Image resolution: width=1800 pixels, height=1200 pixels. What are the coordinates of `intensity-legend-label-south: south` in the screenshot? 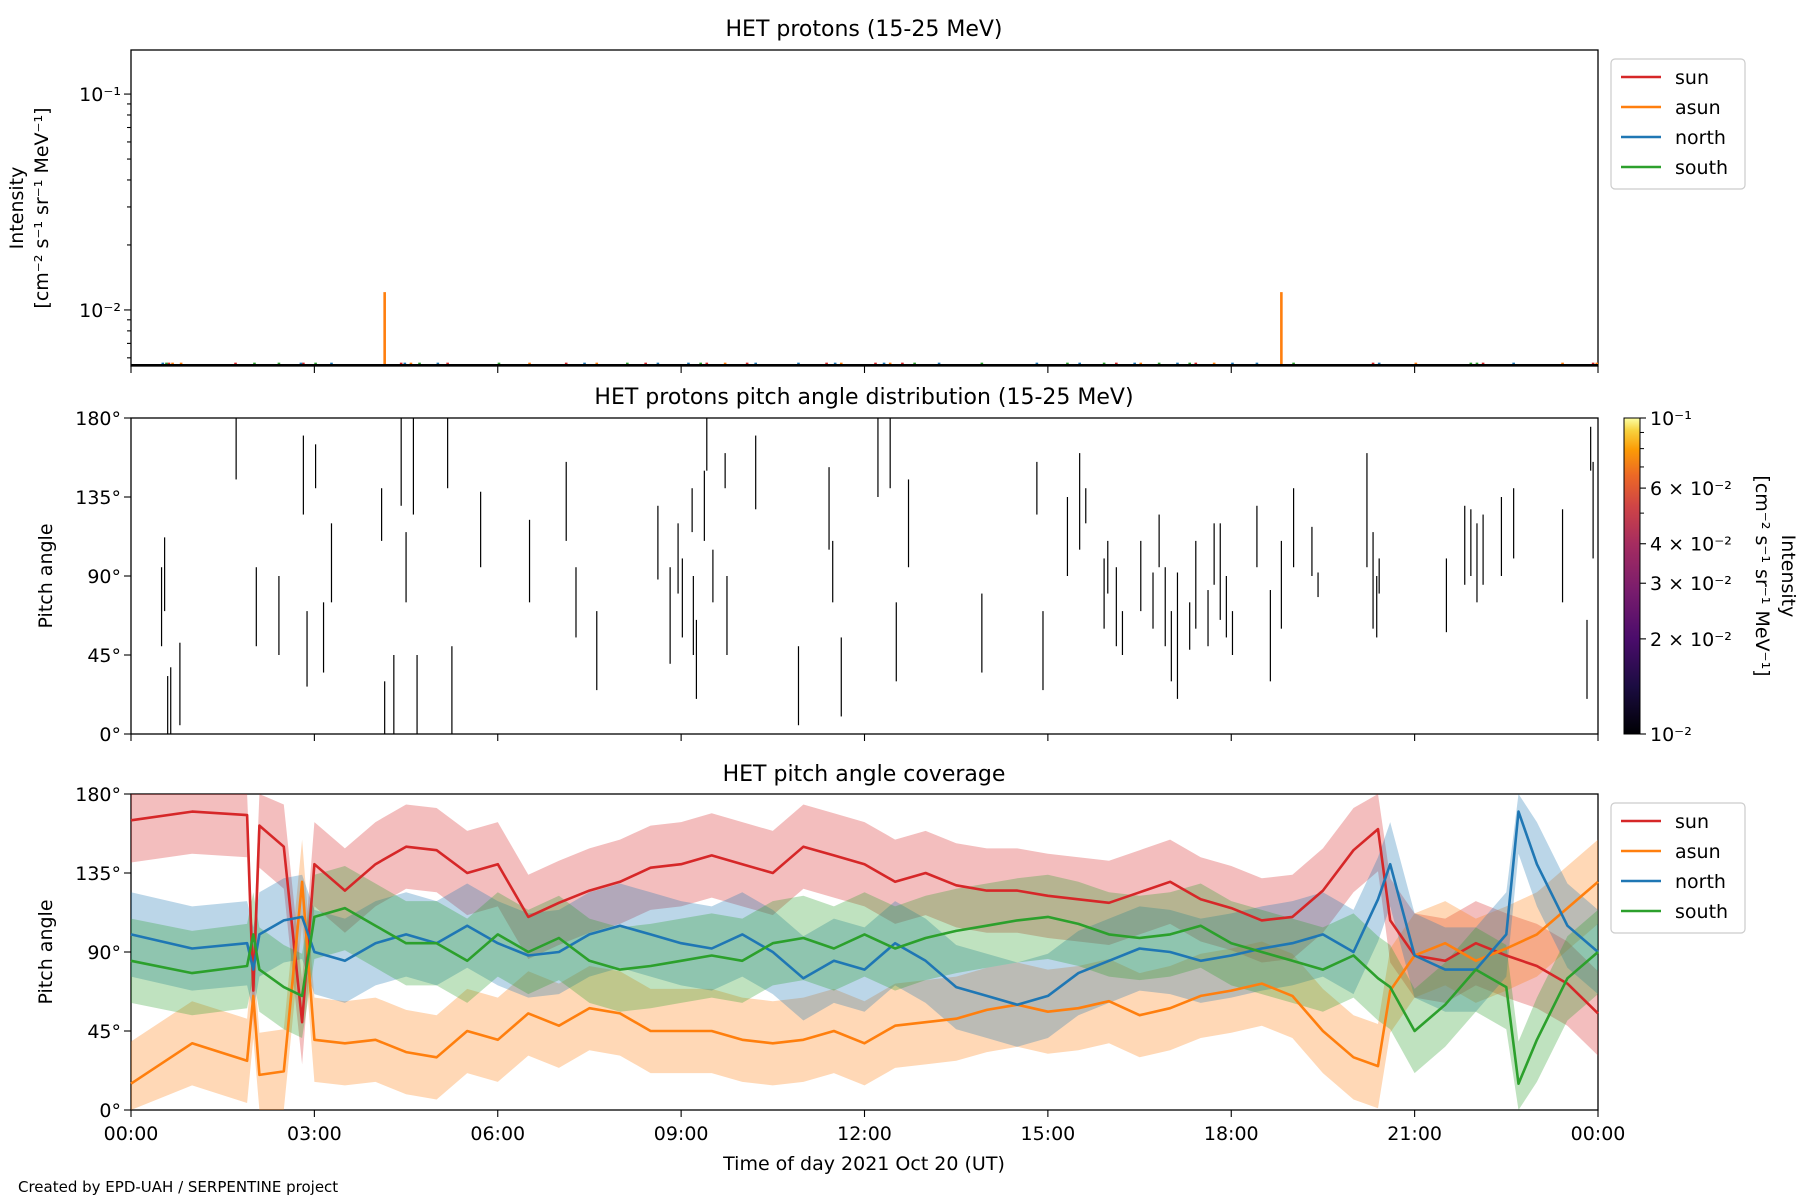 It's located at (1701, 168).